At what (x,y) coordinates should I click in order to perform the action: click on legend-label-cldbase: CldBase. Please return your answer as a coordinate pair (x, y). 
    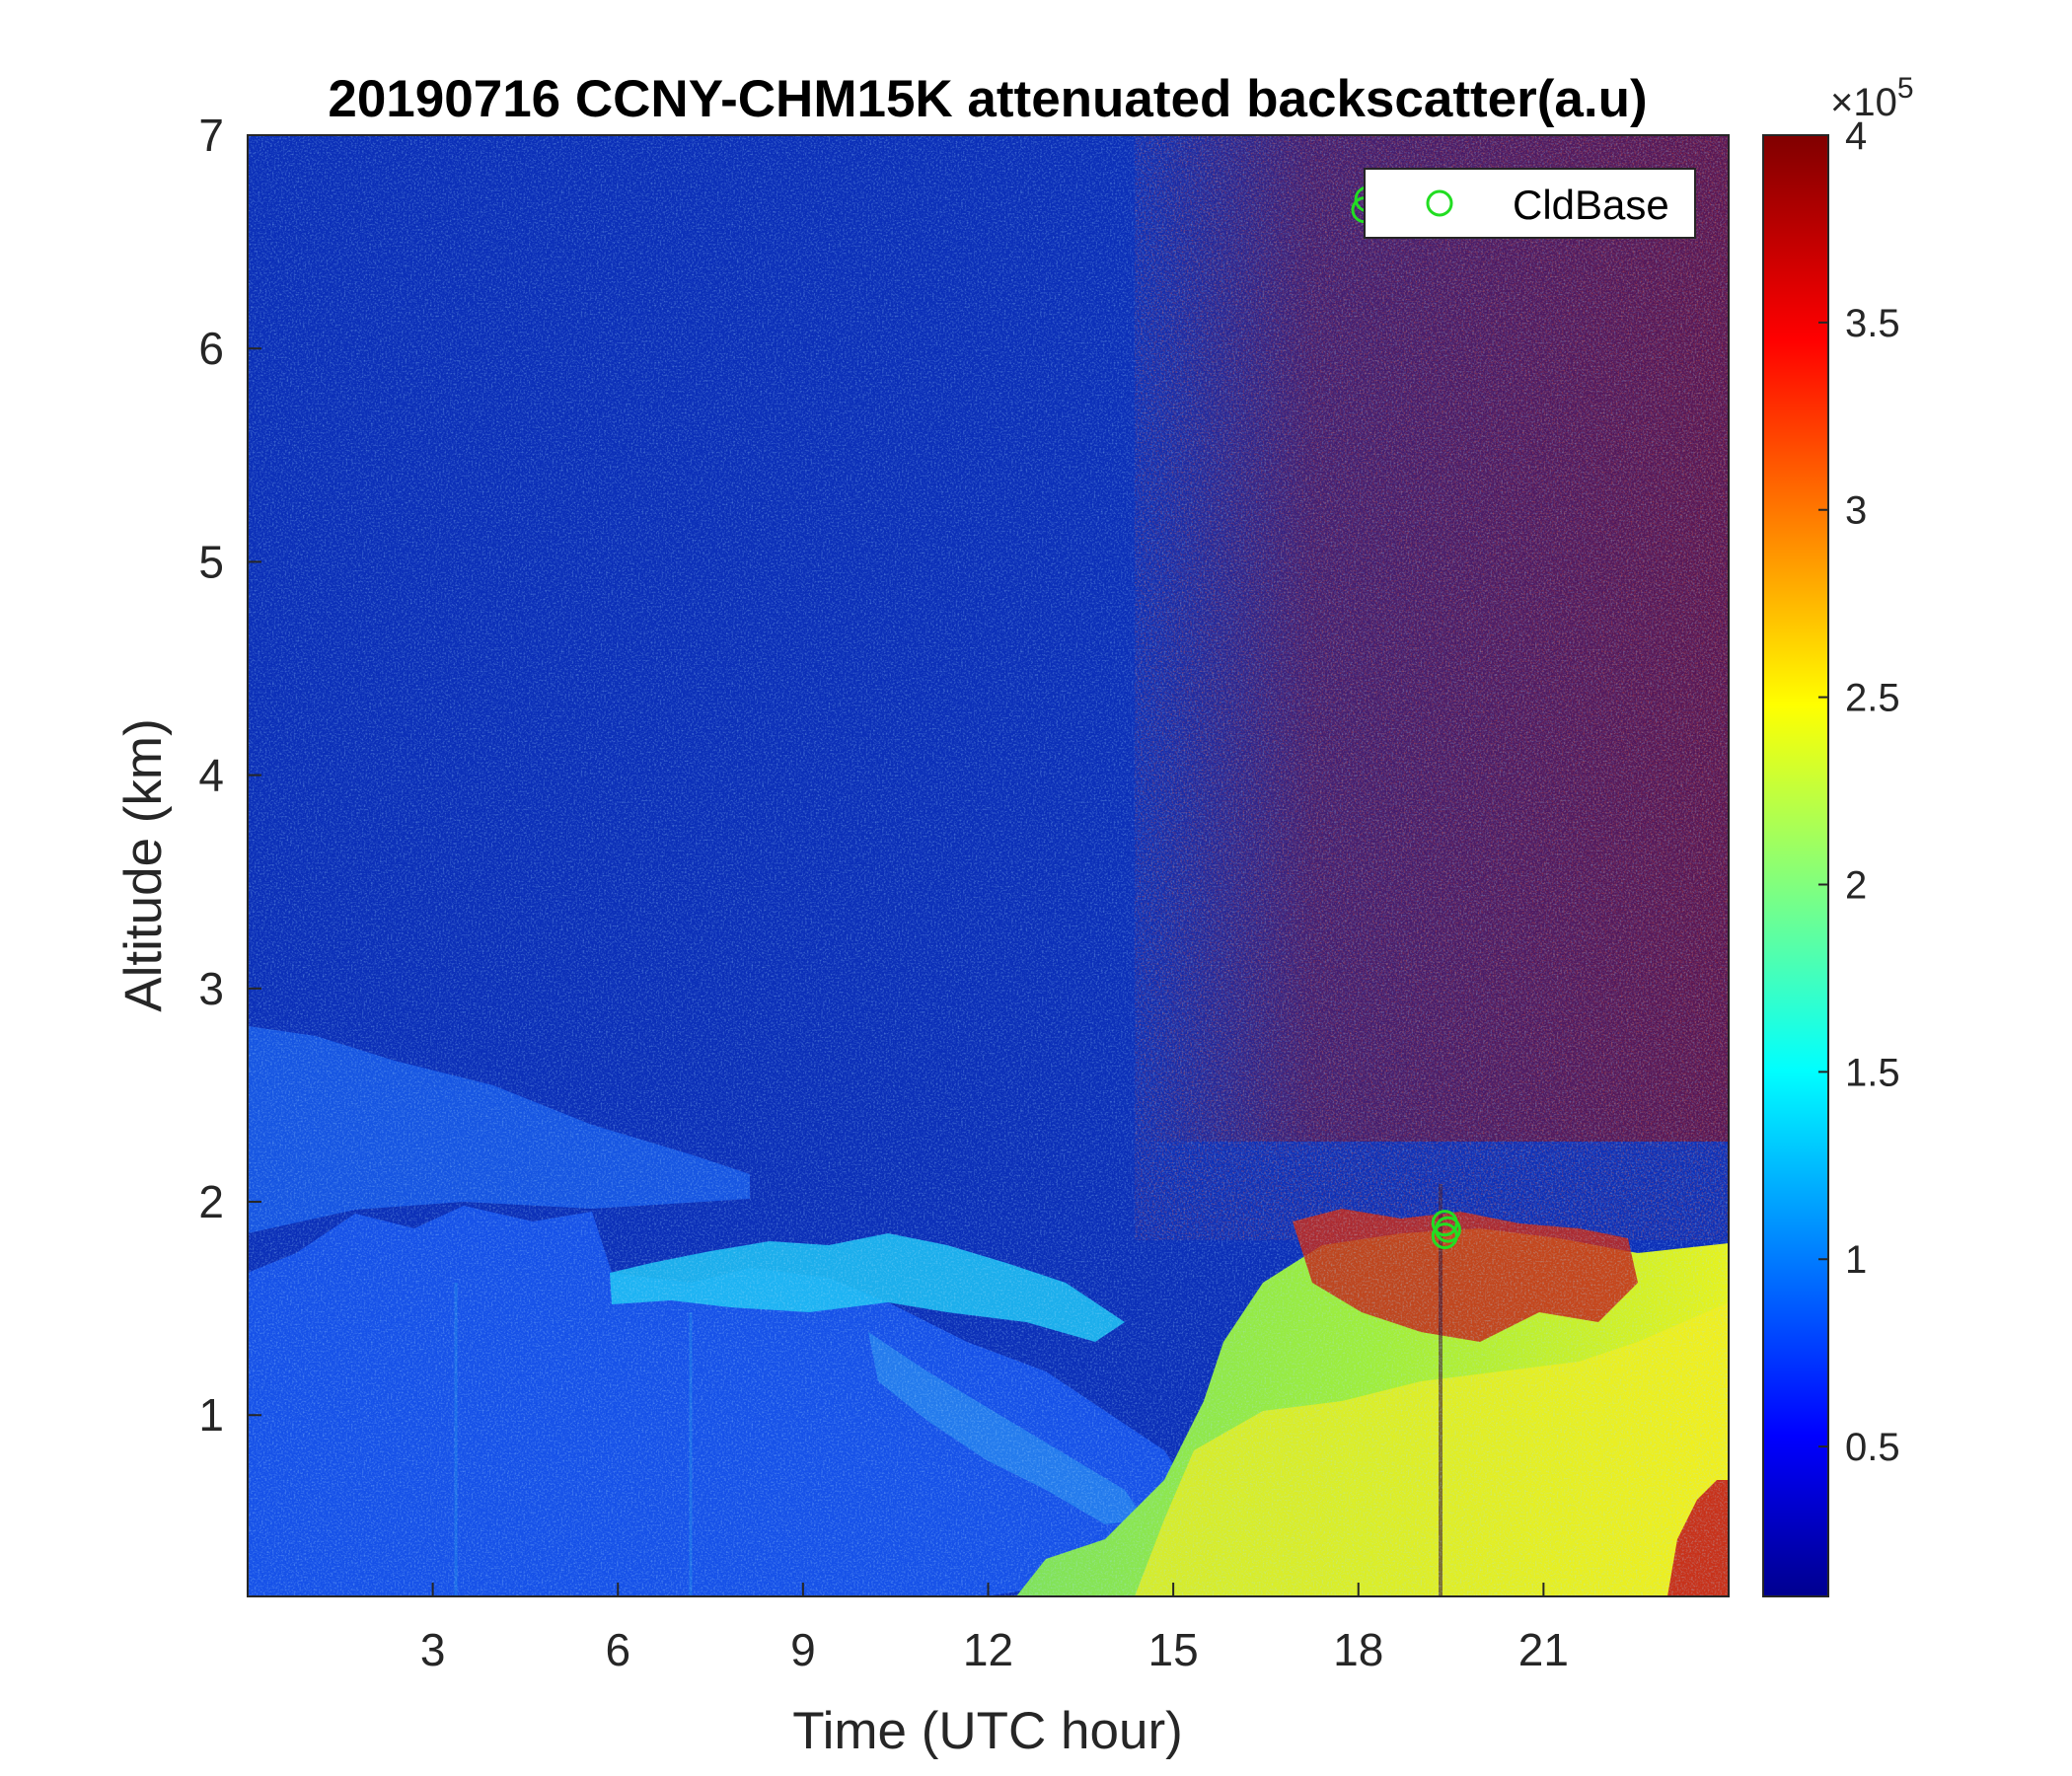
    Looking at the image, I should click on (1591, 205).